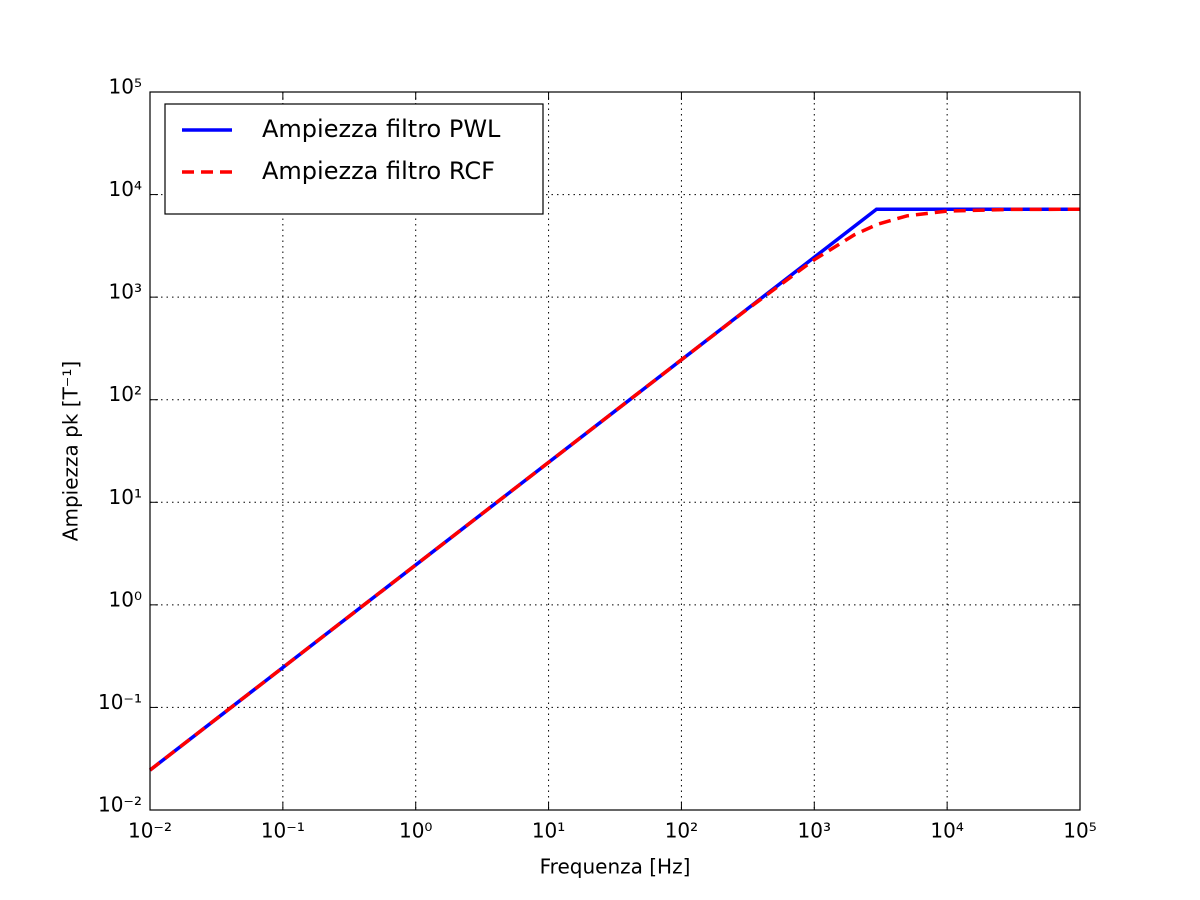  What do you see at coordinates (150, 831) in the screenshot?
I see `x-tick-label: 10⁻²` at bounding box center [150, 831].